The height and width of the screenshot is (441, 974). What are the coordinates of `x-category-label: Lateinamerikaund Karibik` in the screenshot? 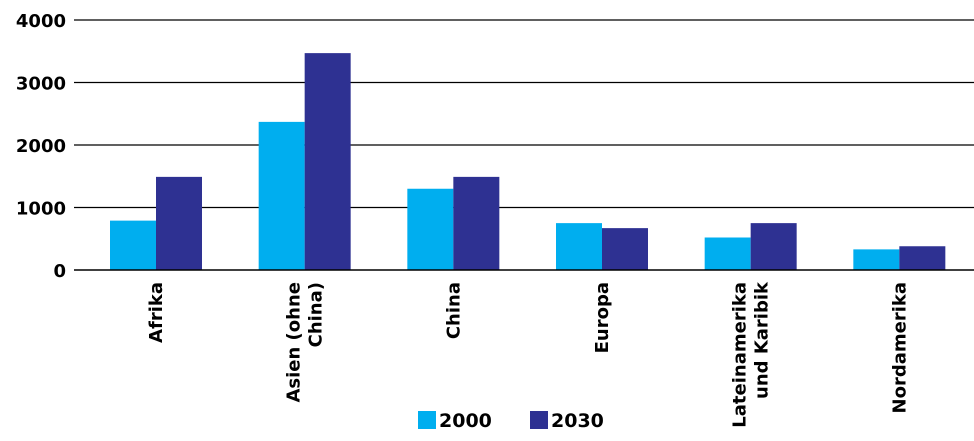 It's located at (751, 354).